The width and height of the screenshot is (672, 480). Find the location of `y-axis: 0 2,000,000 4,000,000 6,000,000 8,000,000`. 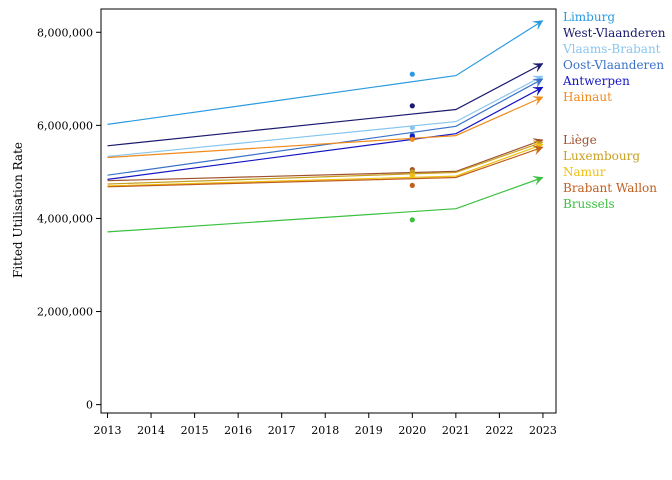

y-axis: 0 2,000,000 4,000,000 6,000,000 8,000,000 is located at coordinates (69, 219).